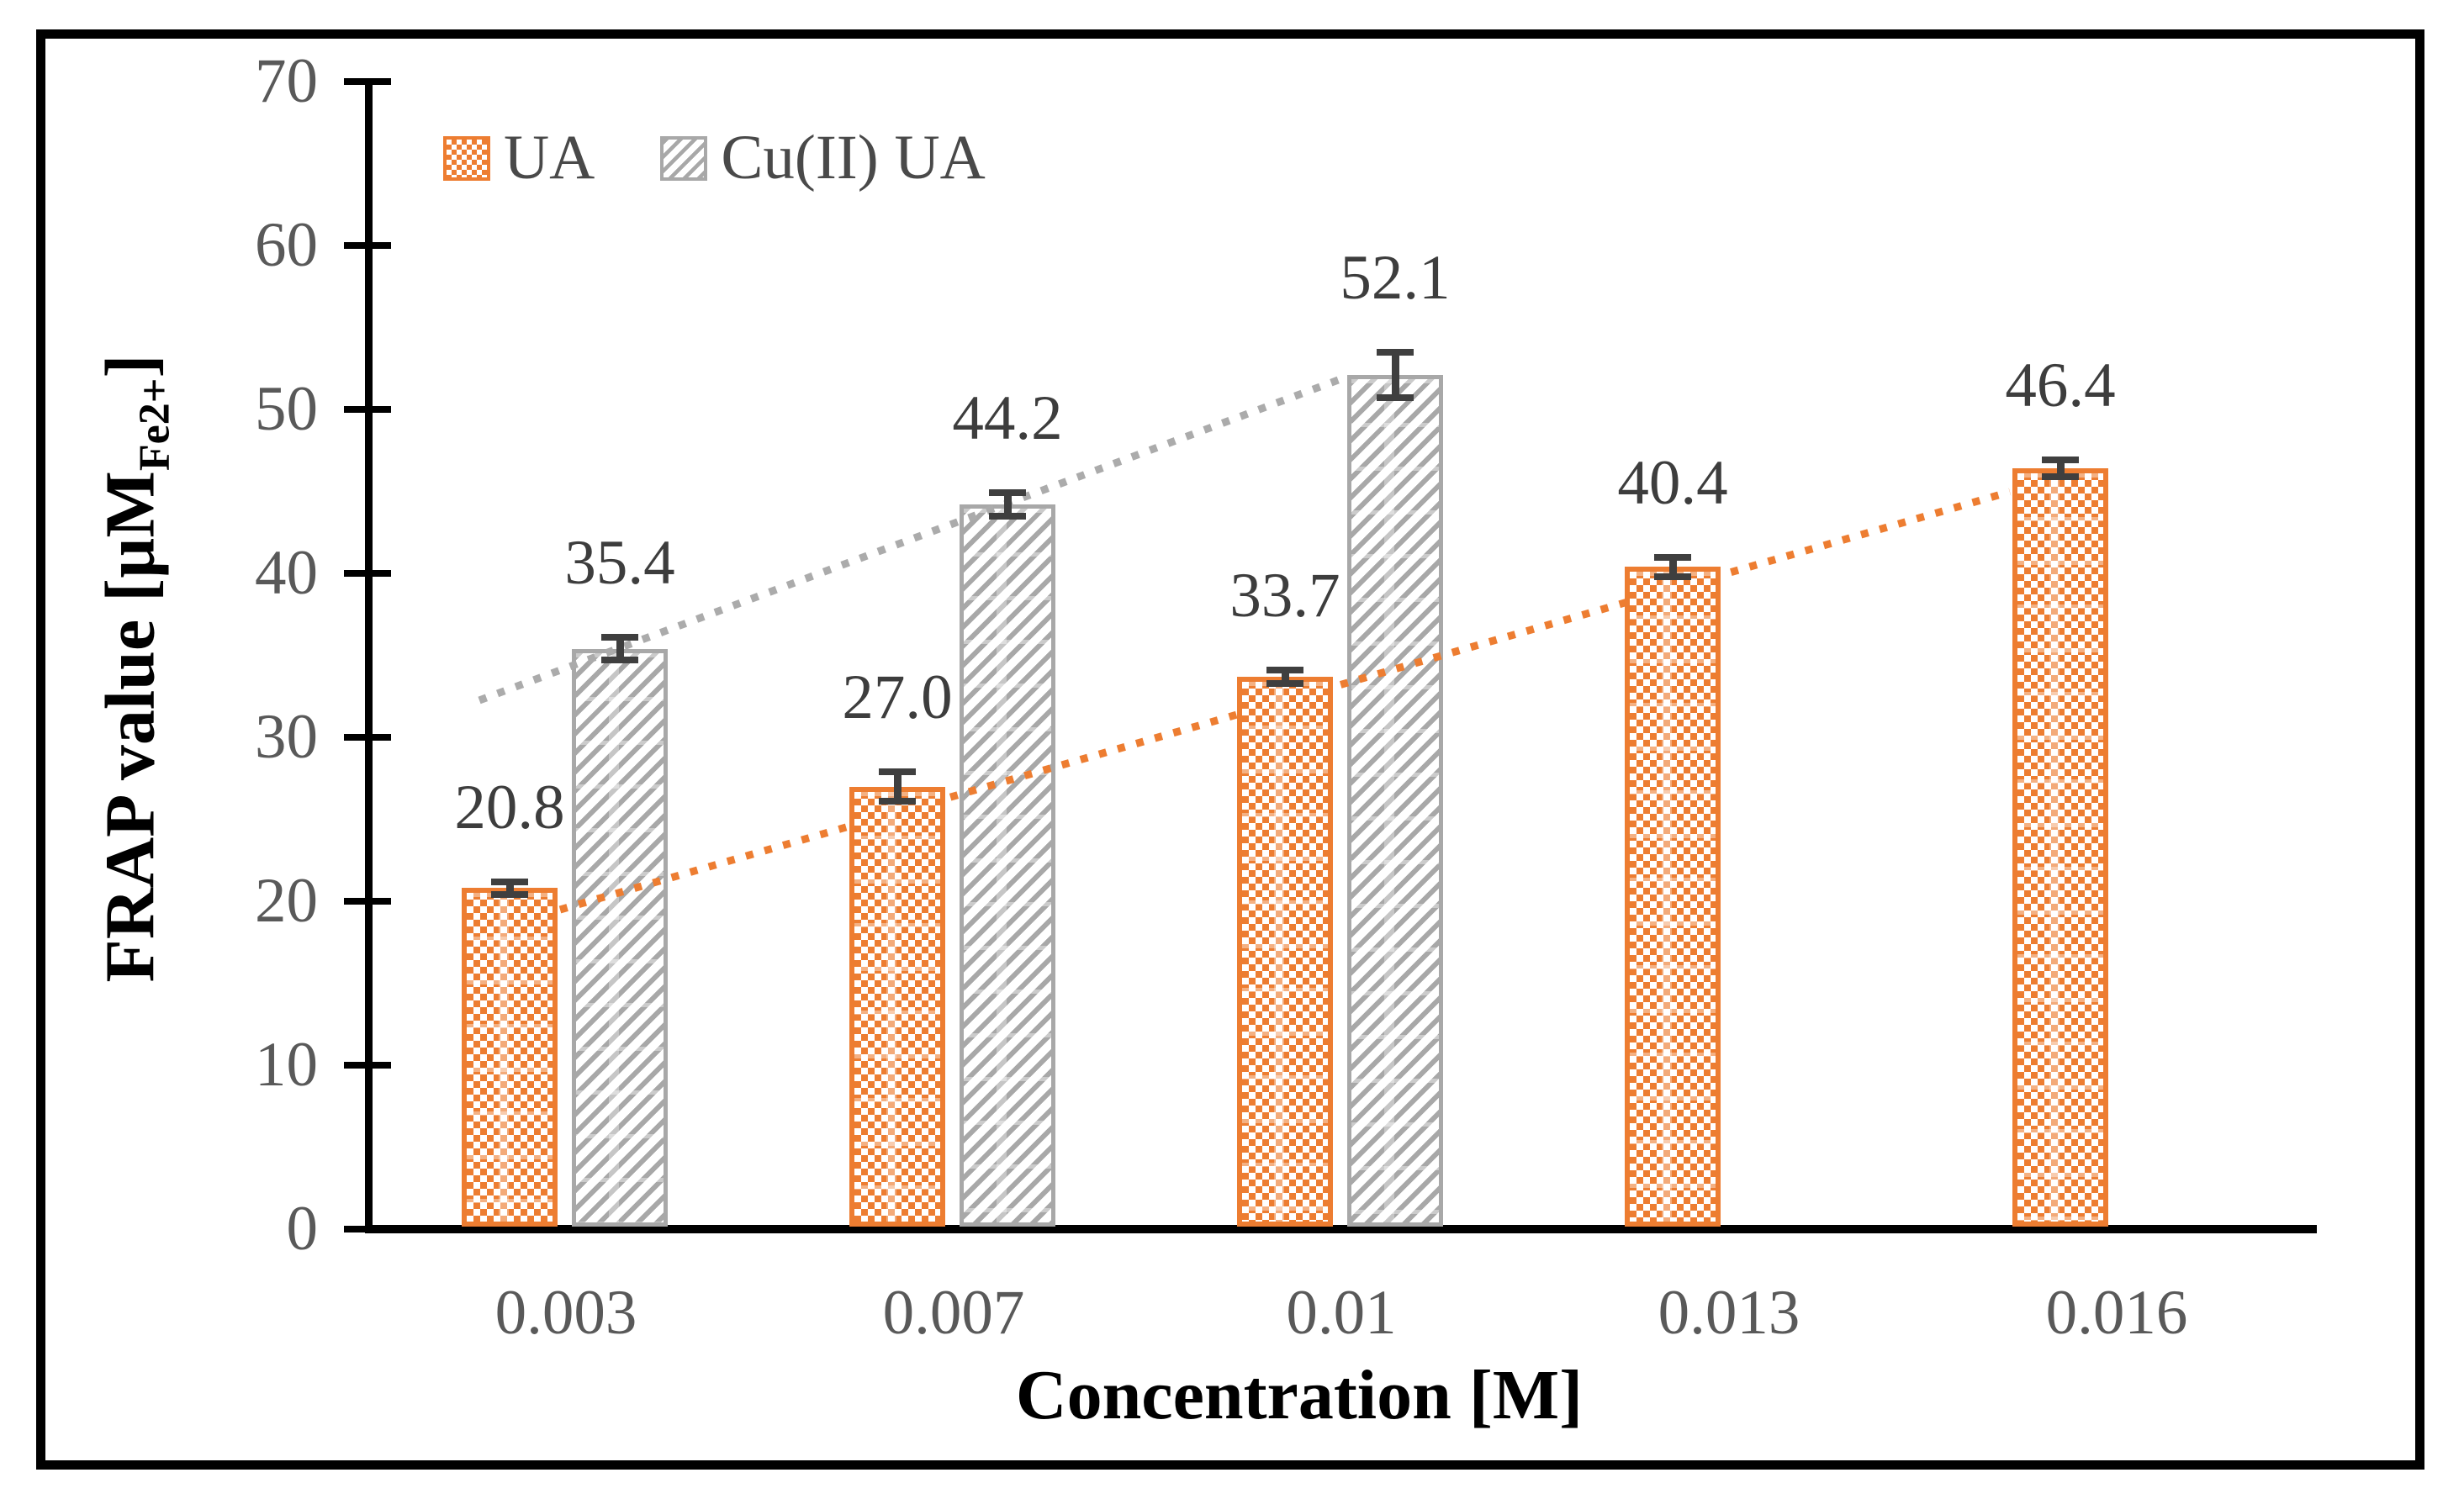  What do you see at coordinates (1729, 1313) in the screenshot?
I see `x-tick-label: 0.013` at bounding box center [1729, 1313].